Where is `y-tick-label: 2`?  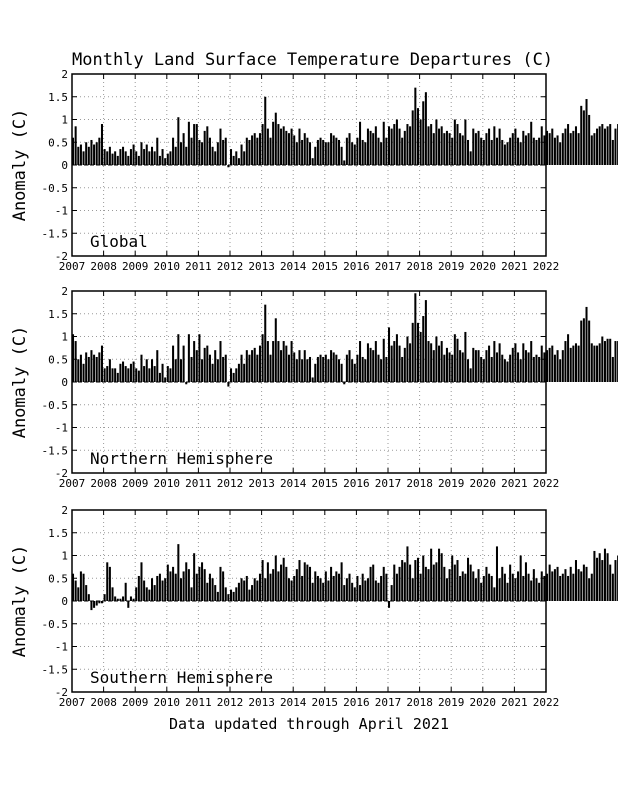 y-tick-label: 2 is located at coordinates (64, 510).